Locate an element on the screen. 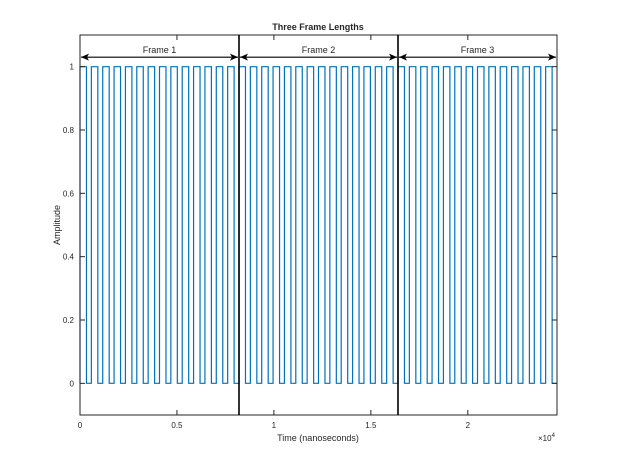  chart-title: Three Frame Lengths is located at coordinates (318, 27).